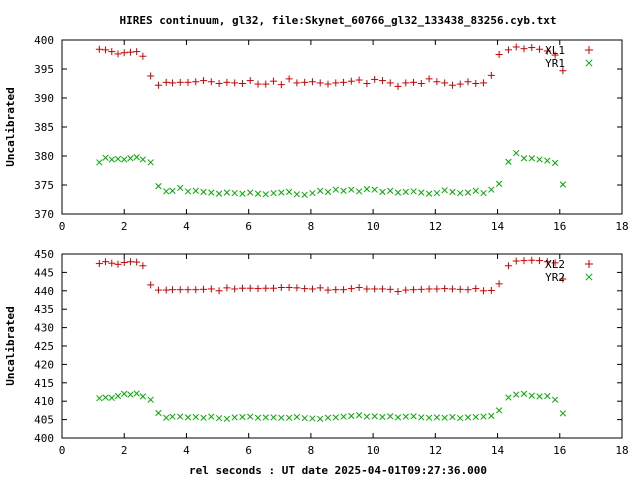 The image size is (640, 480). I want to click on point-yr1-50-d2, so click(475, 190).